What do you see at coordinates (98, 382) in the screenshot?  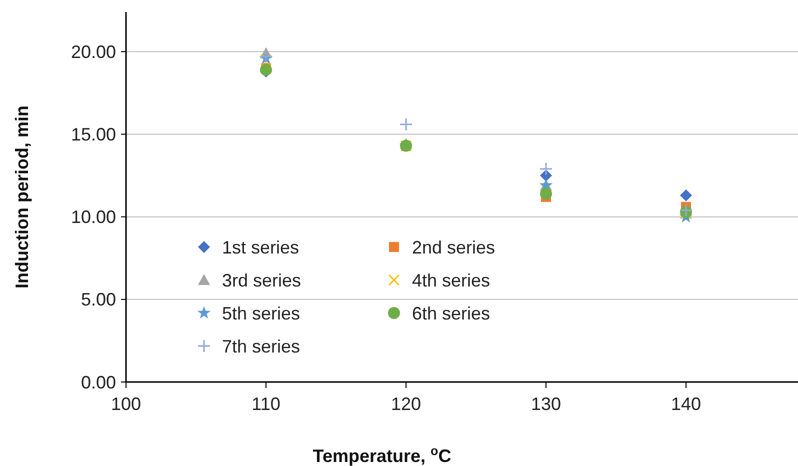 I see `y-tick-label: 0.00` at bounding box center [98, 382].